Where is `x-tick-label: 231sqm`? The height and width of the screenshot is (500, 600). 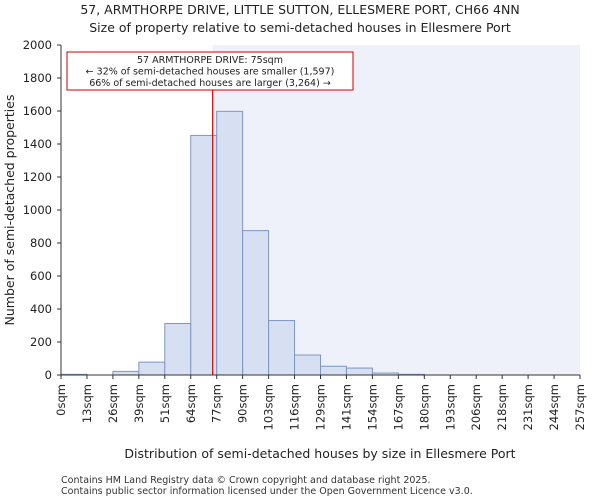 x-tick-label: 231sqm is located at coordinates (528, 407).